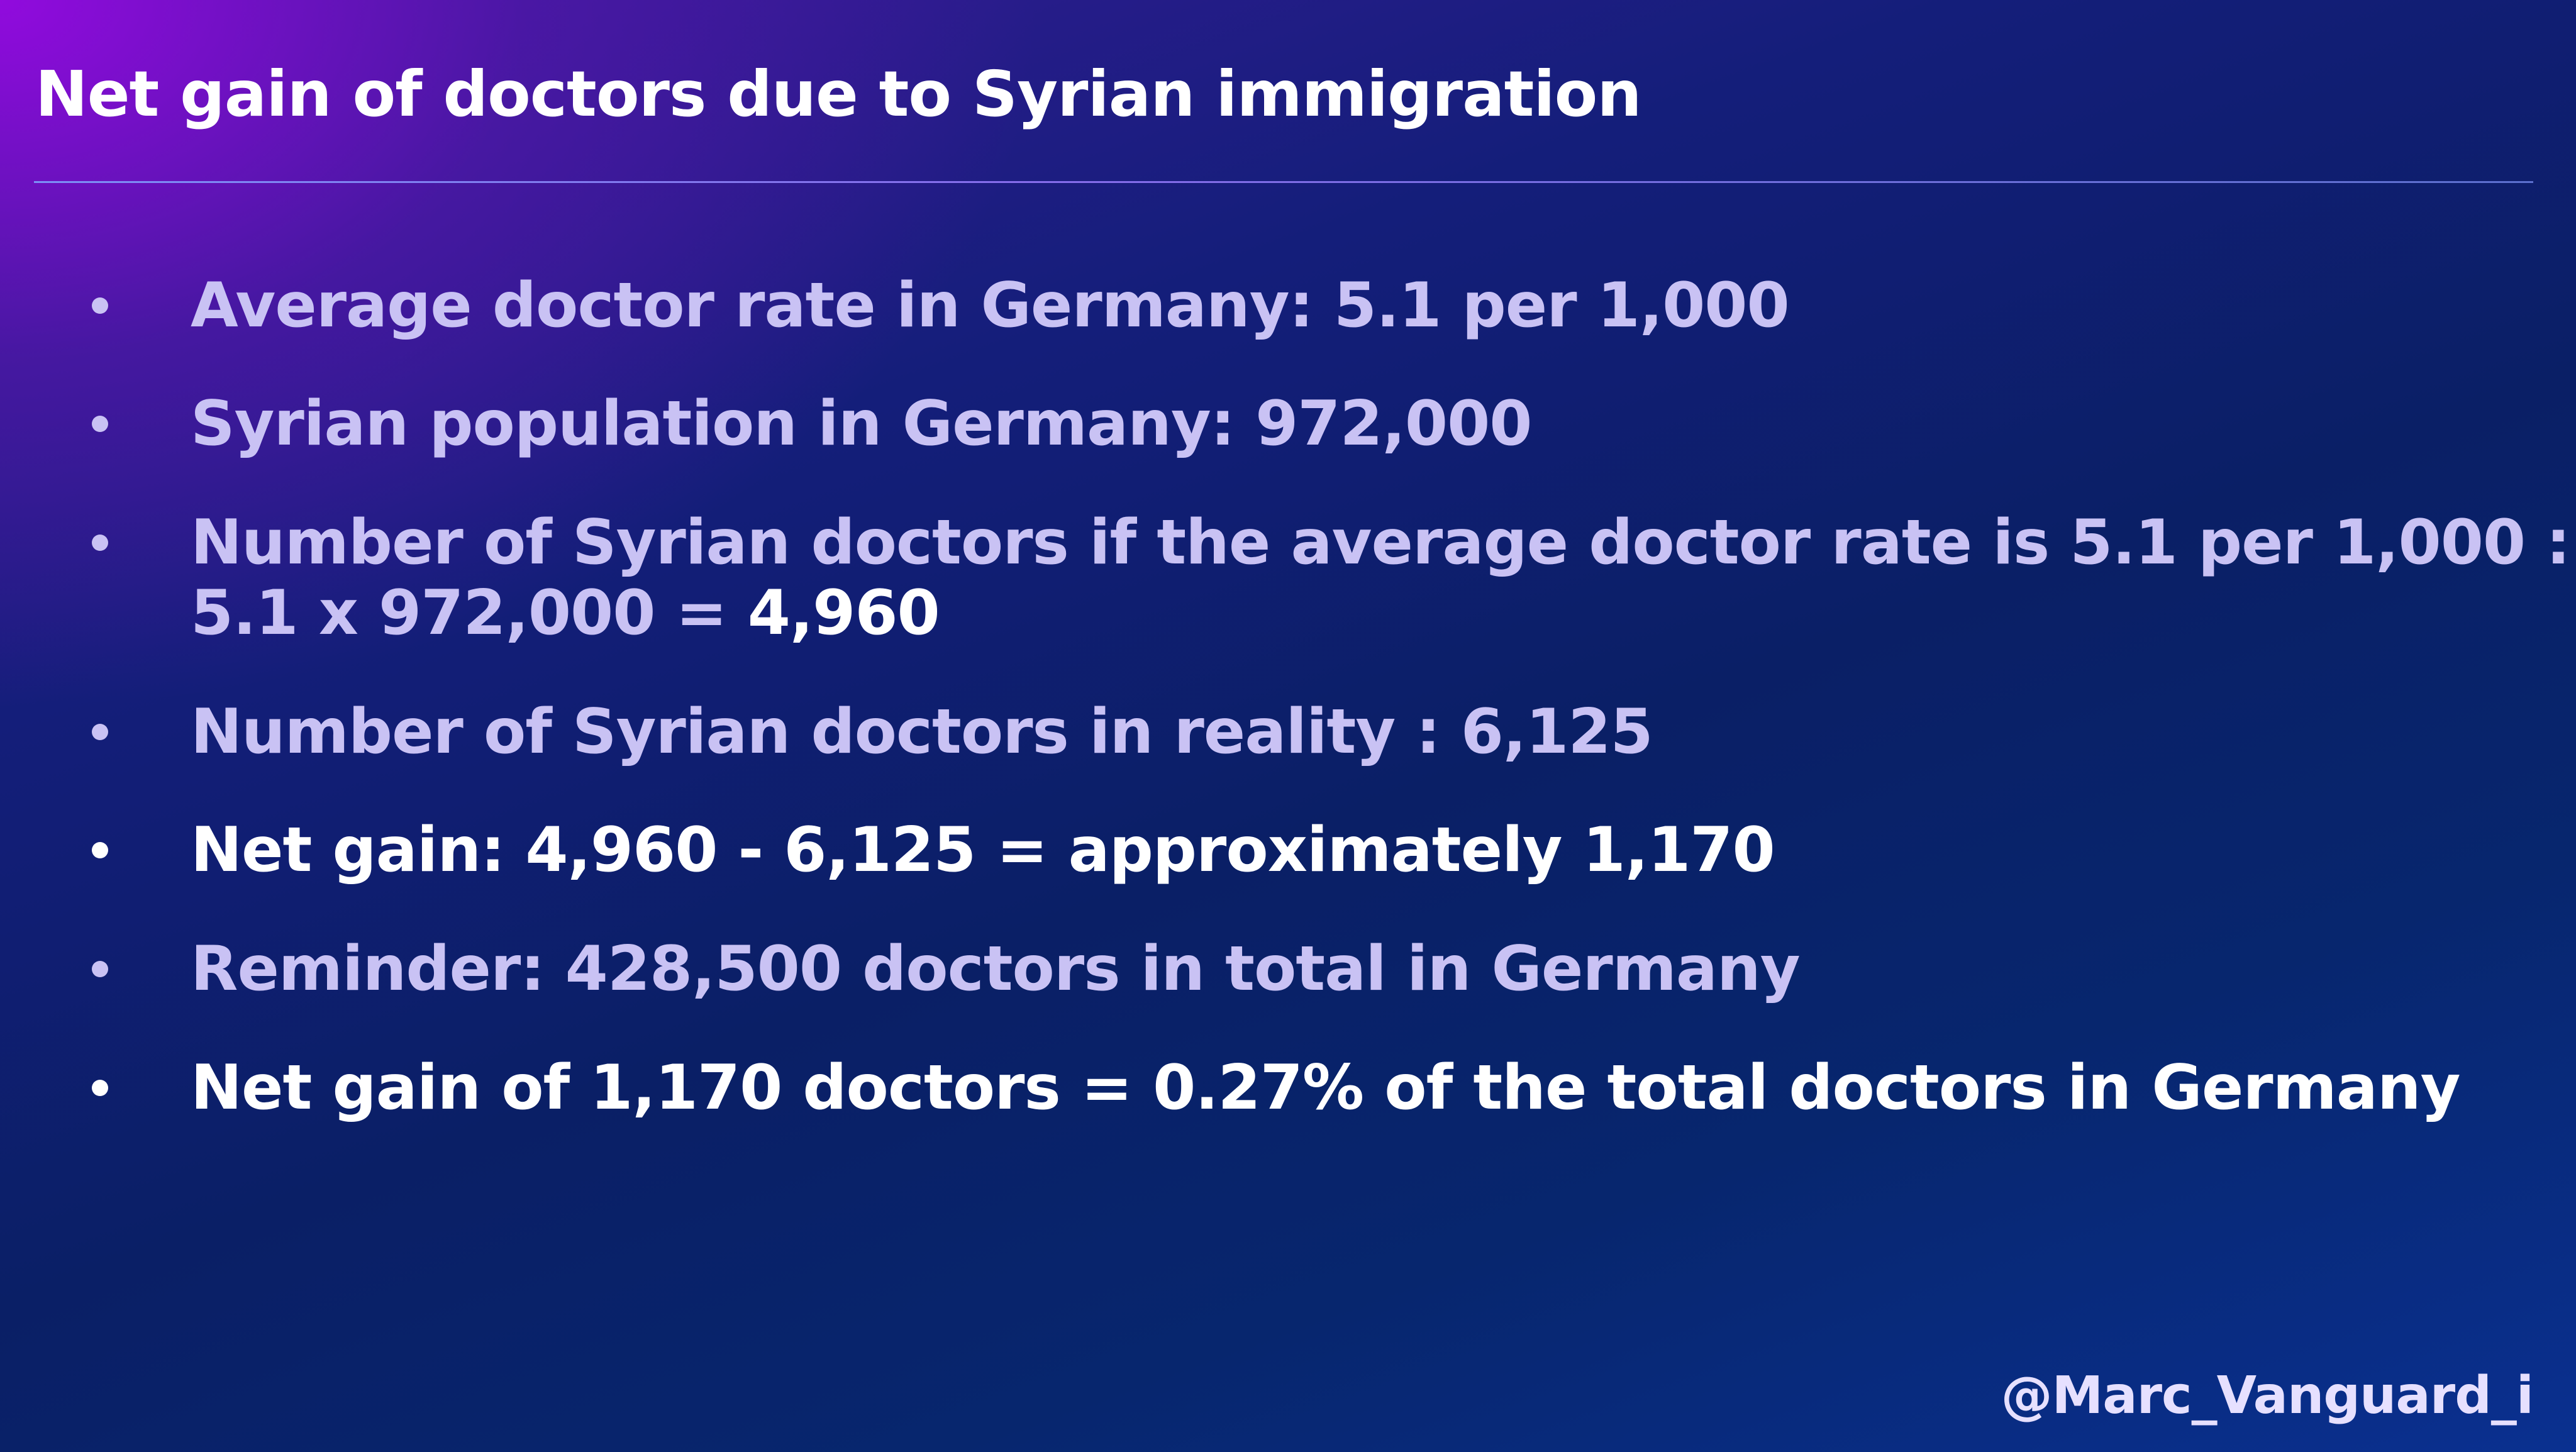 Image resolution: width=2576 pixels, height=1452 pixels. I want to click on calculation-result: 4,960, so click(843, 613).